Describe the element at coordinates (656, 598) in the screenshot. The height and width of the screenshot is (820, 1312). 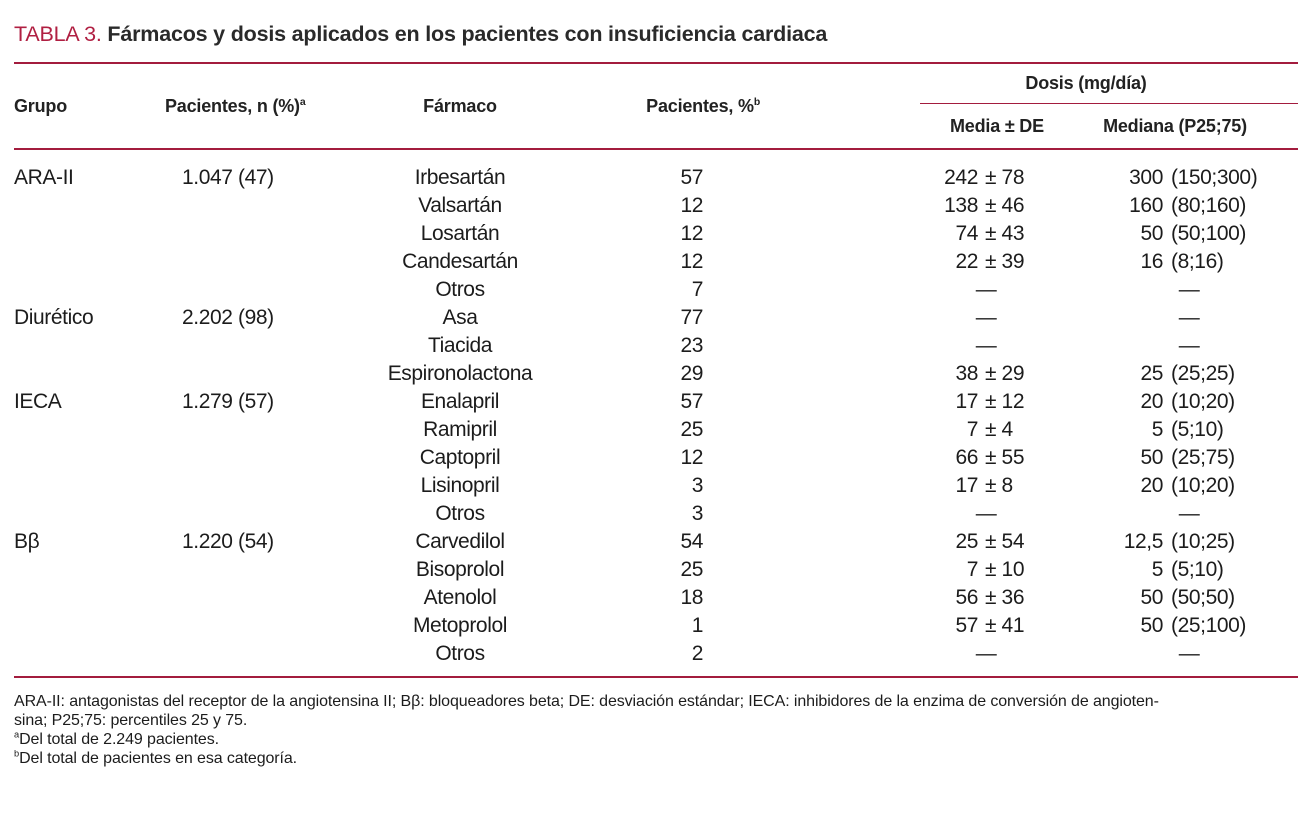
I see `table-row: Atenolol 18 56 ± 36 50 (50;50)` at that location.